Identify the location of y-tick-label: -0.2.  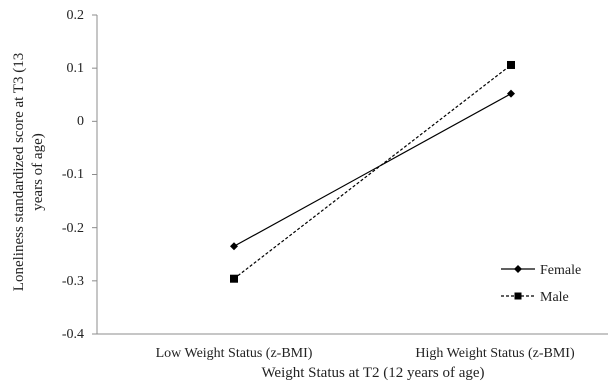
(73, 228).